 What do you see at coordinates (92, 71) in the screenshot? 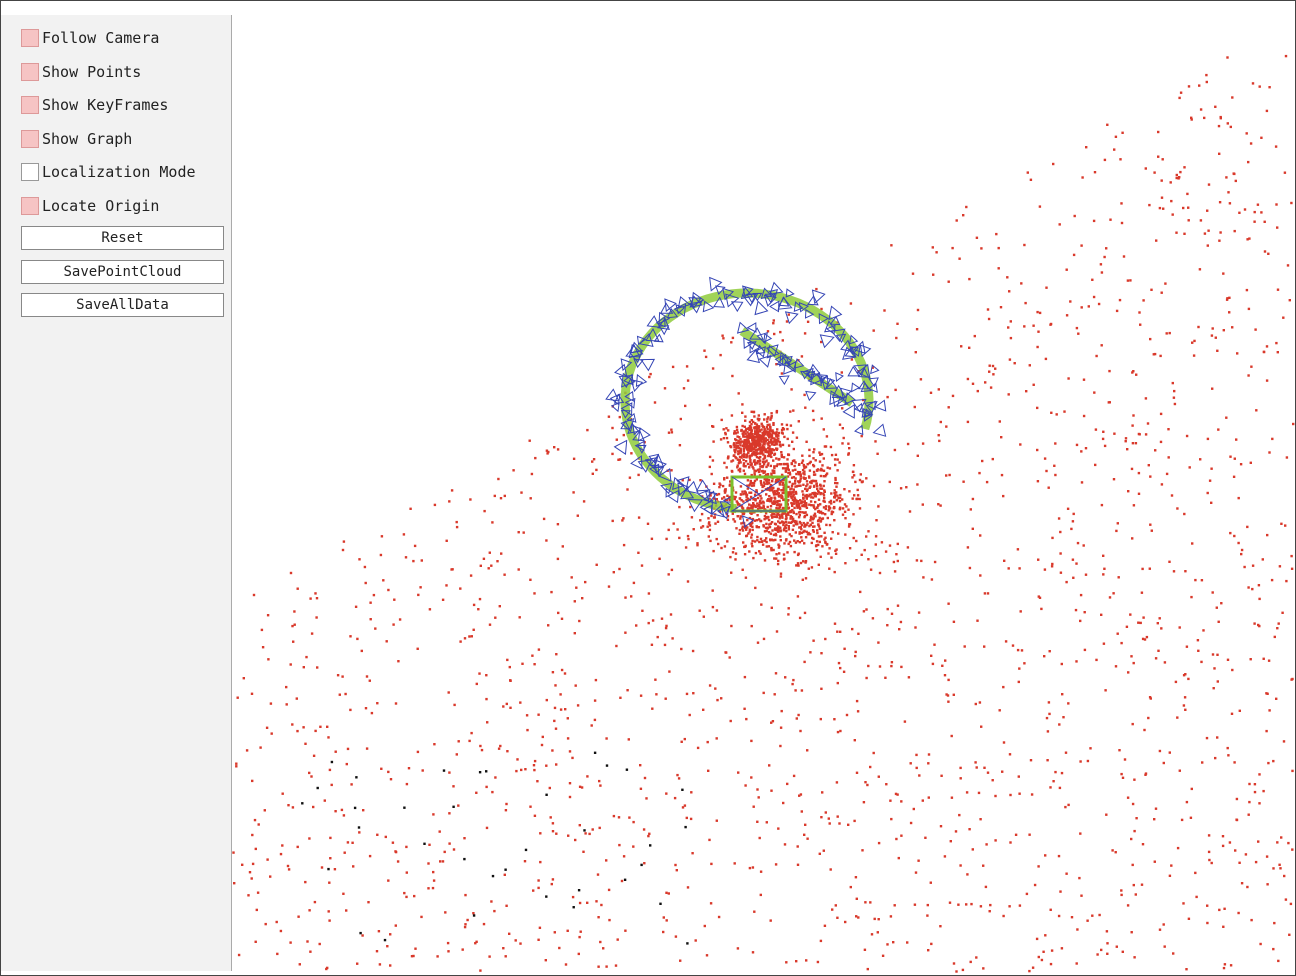
I see `checkbox-label: Show Points` at bounding box center [92, 71].